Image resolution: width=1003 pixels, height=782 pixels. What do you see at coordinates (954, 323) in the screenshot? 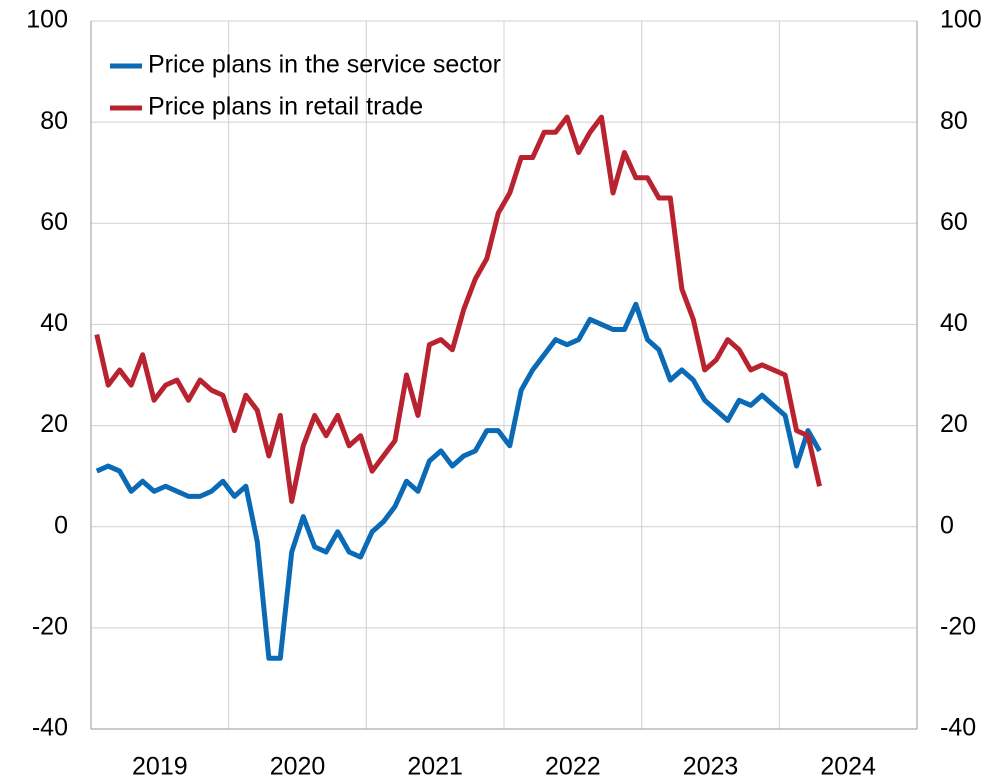
I see `y2-tick-label: 40` at bounding box center [954, 323].